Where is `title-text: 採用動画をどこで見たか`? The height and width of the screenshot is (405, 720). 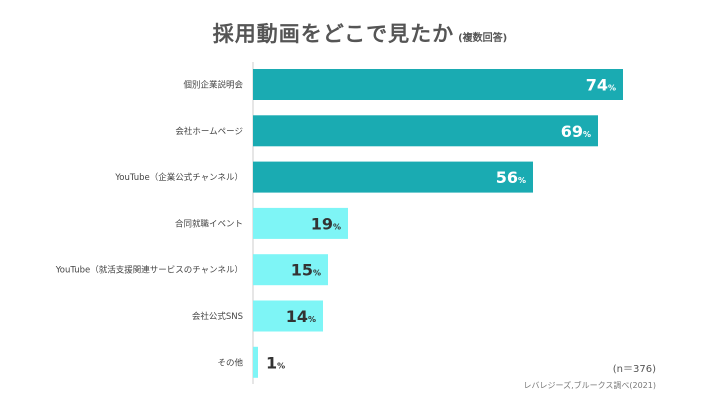 title-text: 採用動画をどこで見たか is located at coordinates (333, 34).